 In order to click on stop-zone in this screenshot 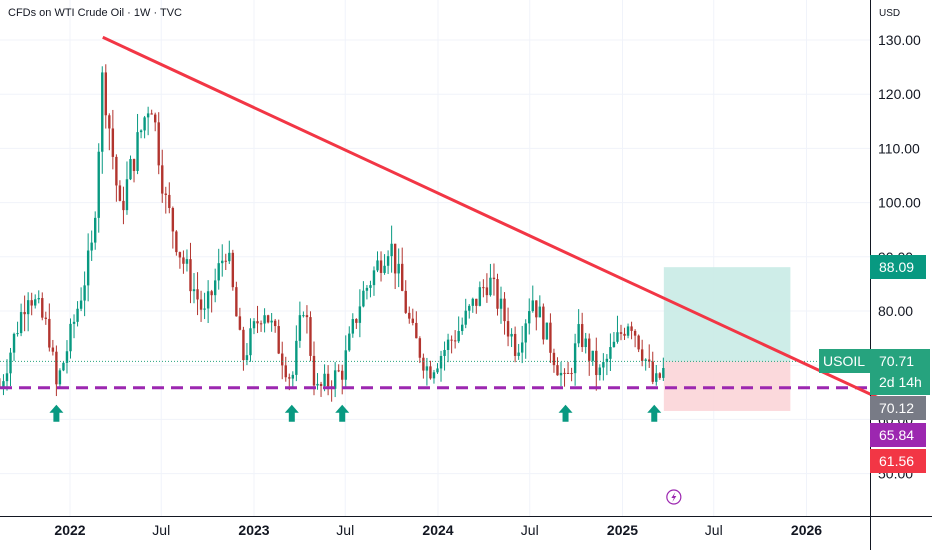, I will do `click(727, 386)`.